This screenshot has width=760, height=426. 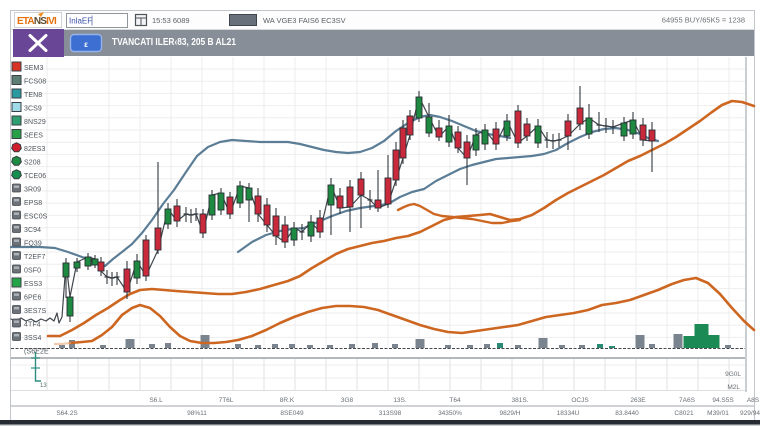 What do you see at coordinates (32, 230) in the screenshot?
I see `svg-text: 3C94` at bounding box center [32, 230].